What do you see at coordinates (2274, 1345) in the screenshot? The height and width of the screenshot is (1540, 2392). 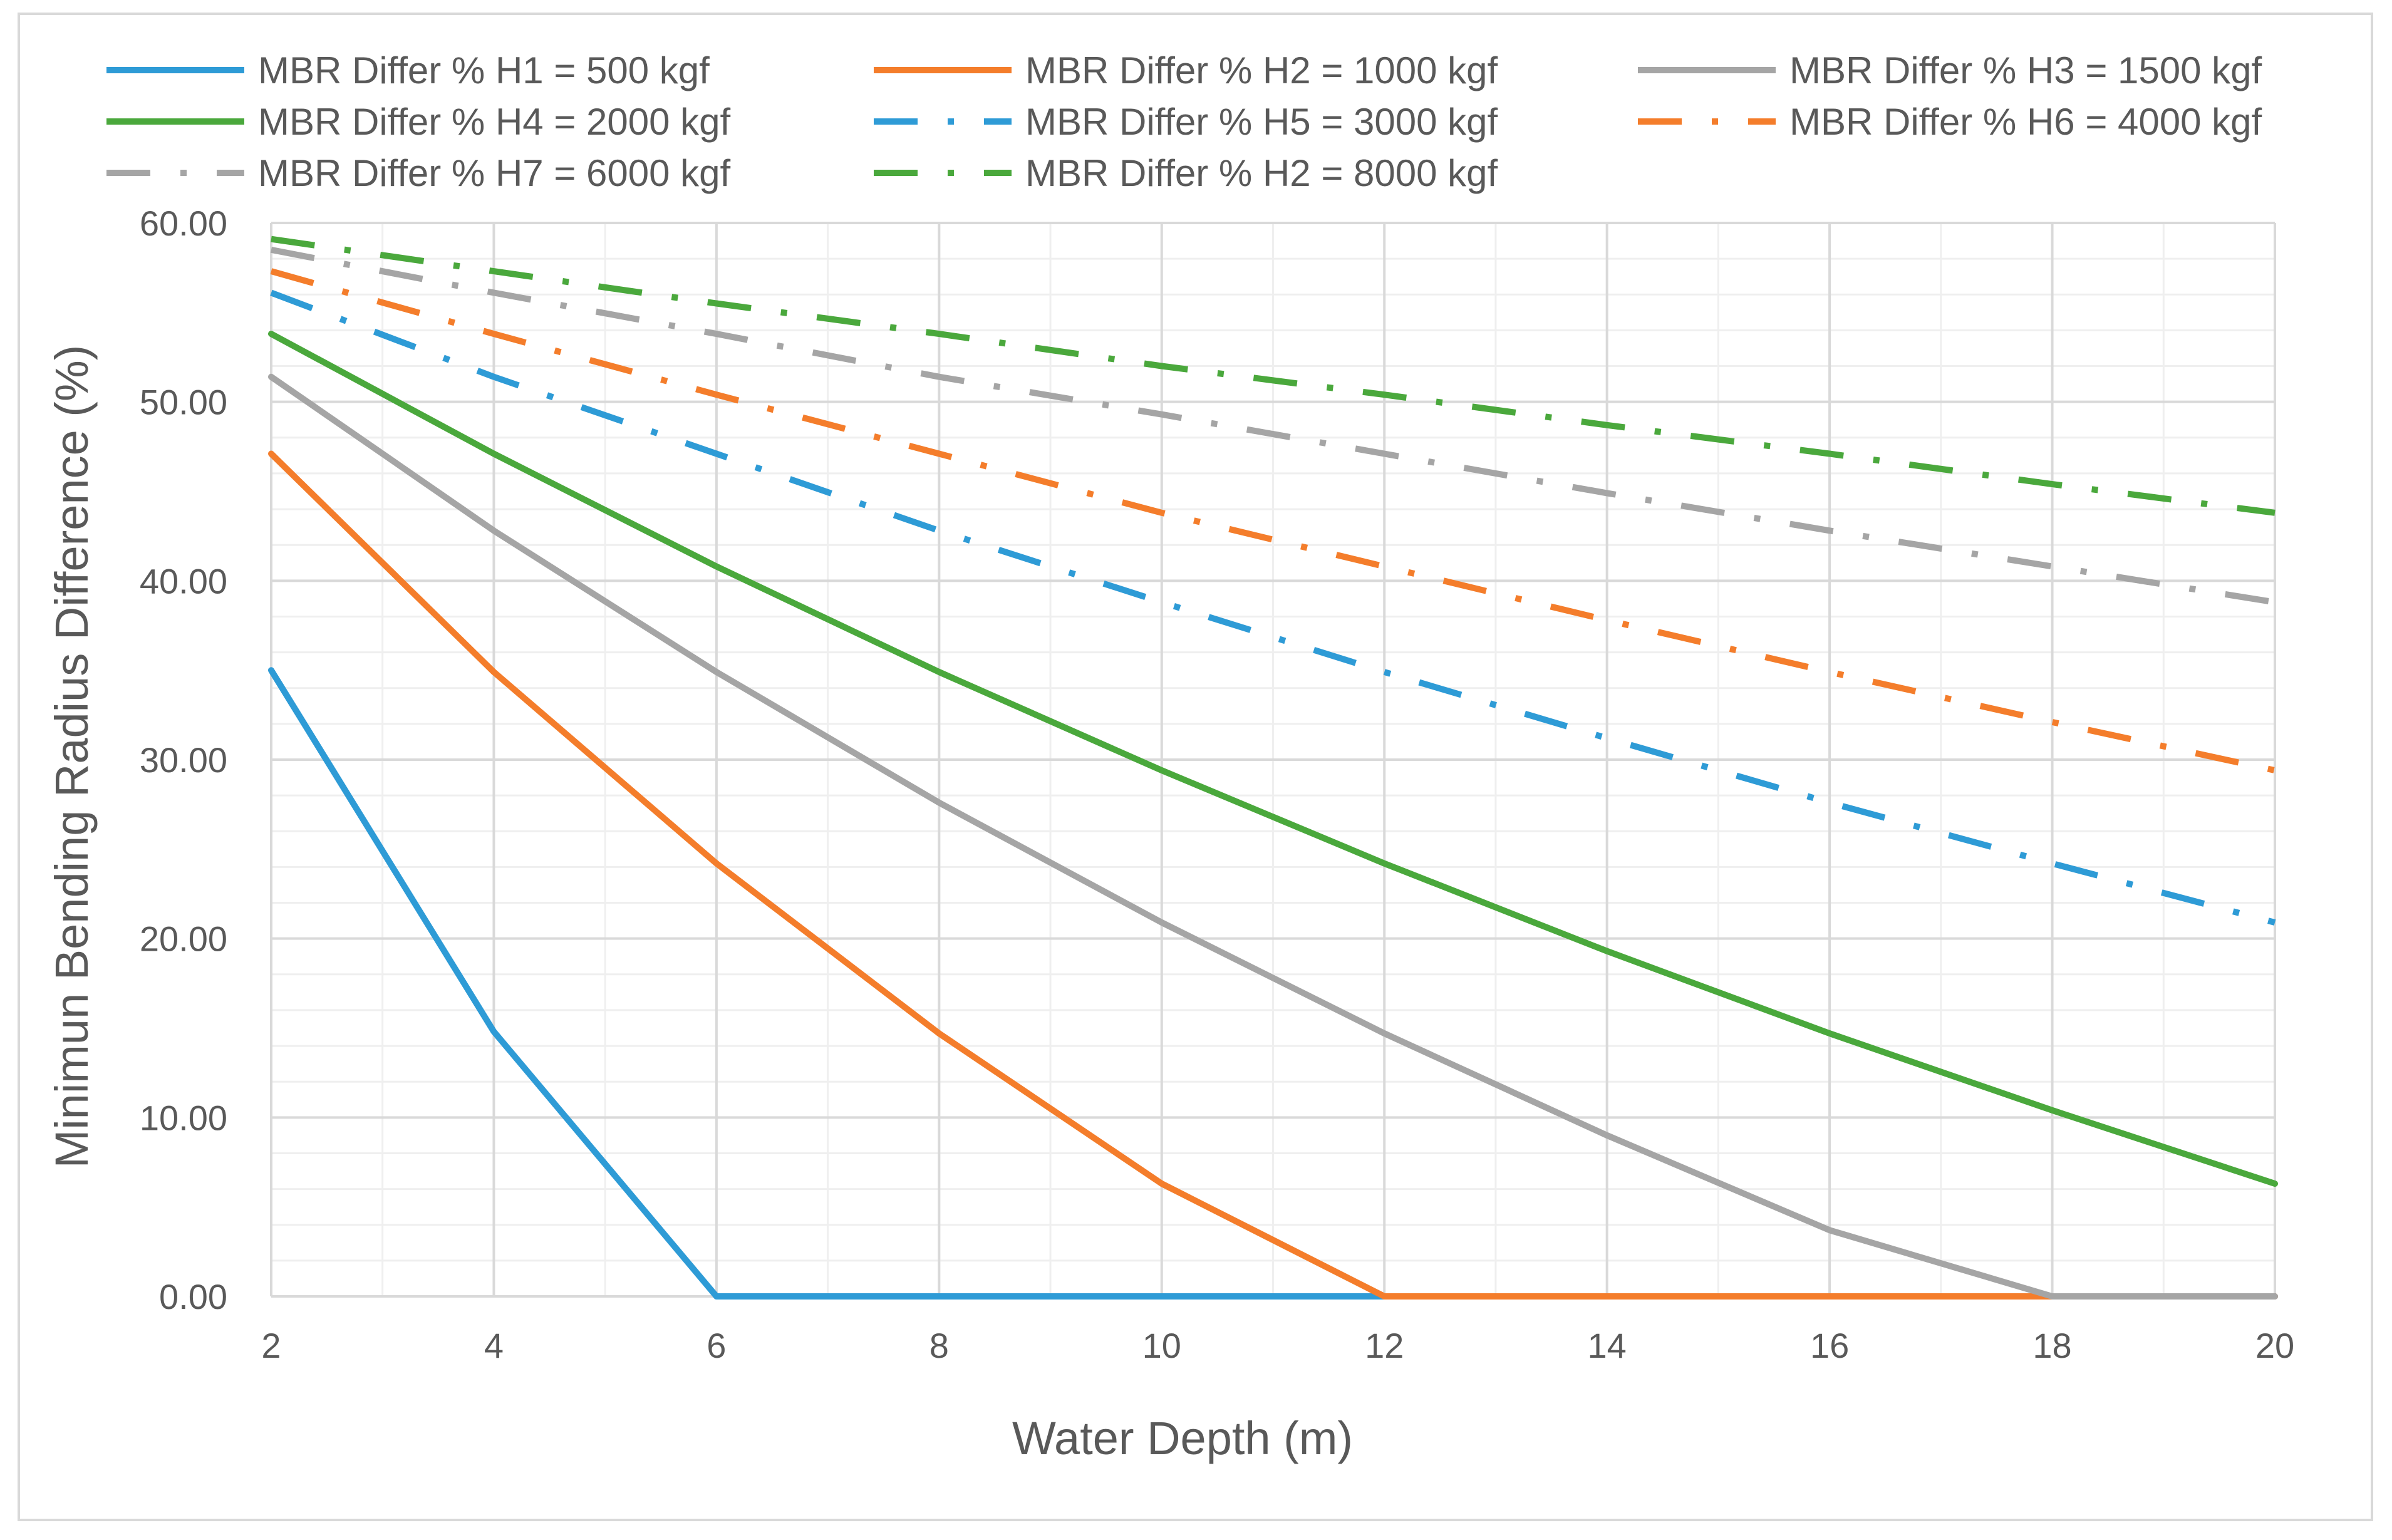 I see `x-tick-label: 20` at bounding box center [2274, 1345].